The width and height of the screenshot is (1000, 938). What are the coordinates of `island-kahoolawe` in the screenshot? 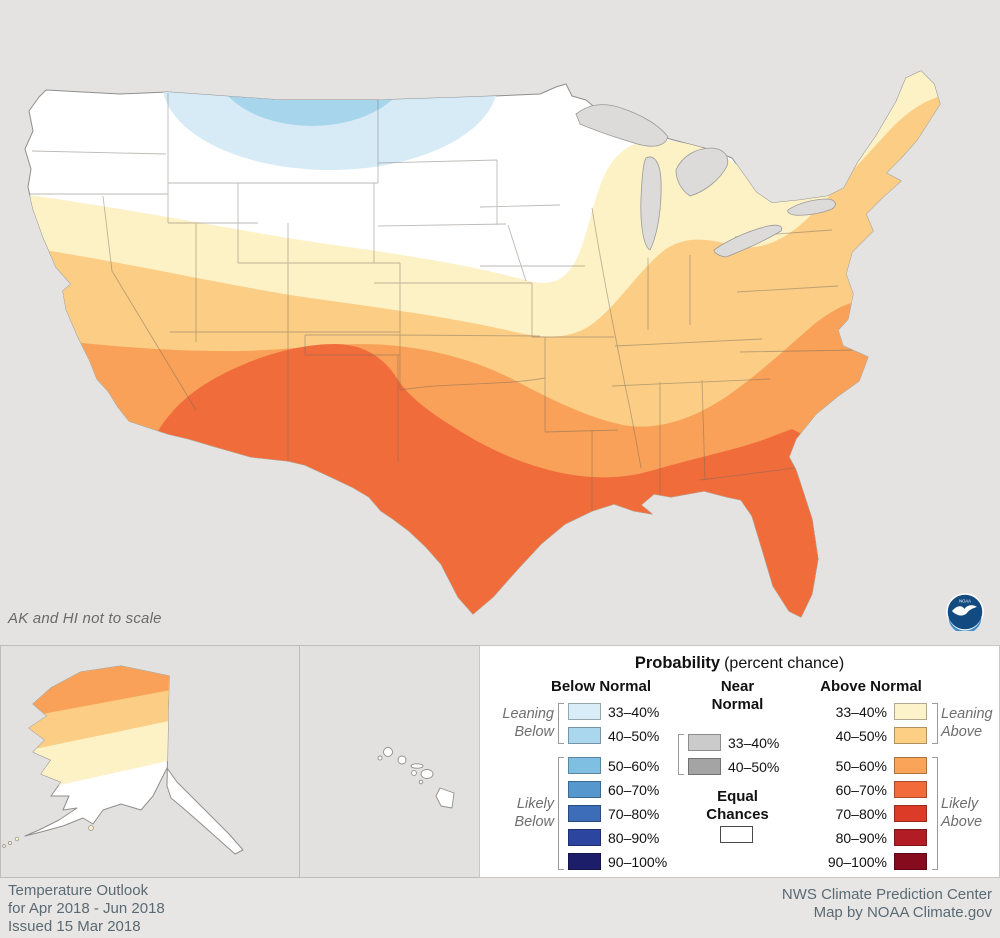 It's located at (421, 782).